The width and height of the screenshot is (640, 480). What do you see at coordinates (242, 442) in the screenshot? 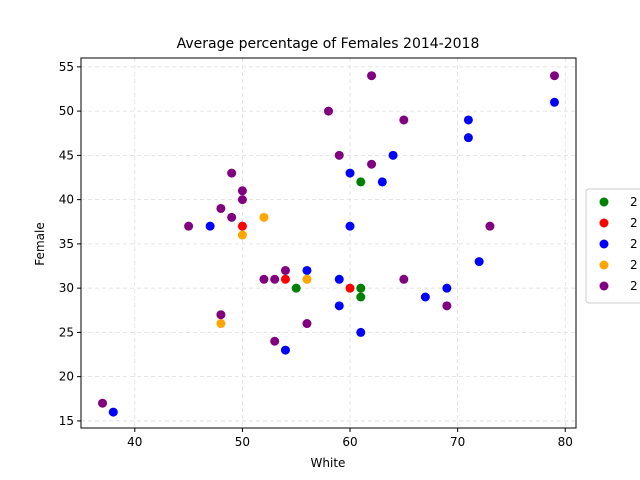
I see `x-tick-label: 50` at bounding box center [242, 442].